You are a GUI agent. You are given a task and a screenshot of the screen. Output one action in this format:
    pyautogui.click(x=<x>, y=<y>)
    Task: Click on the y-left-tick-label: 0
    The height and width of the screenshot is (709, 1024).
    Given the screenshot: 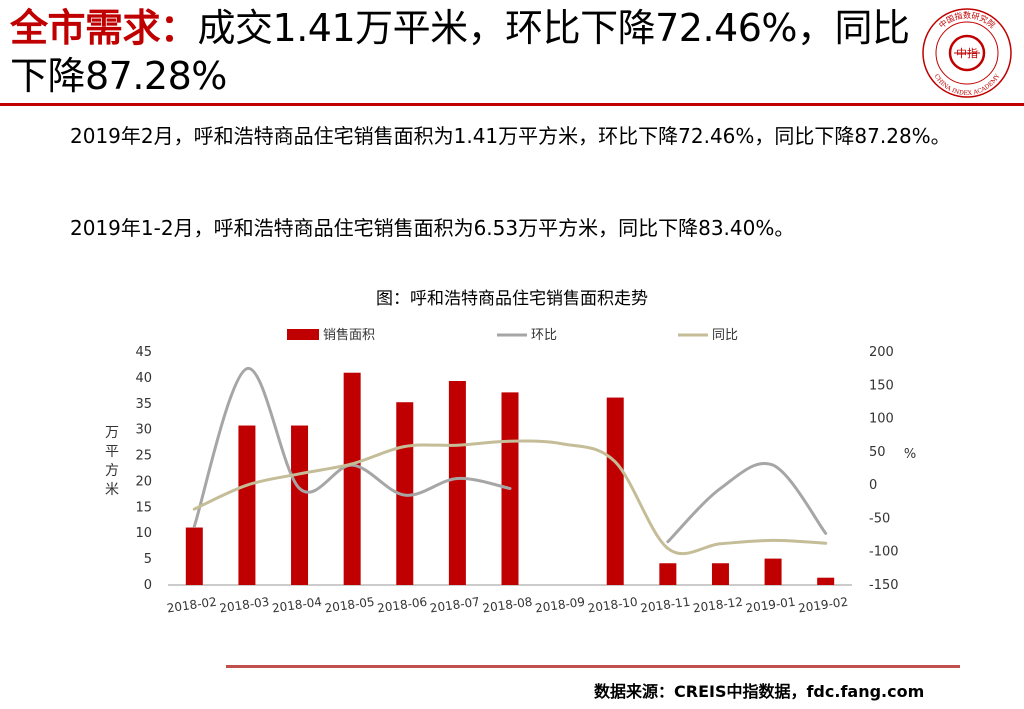 What is the action you would take?
    pyautogui.click(x=148, y=585)
    